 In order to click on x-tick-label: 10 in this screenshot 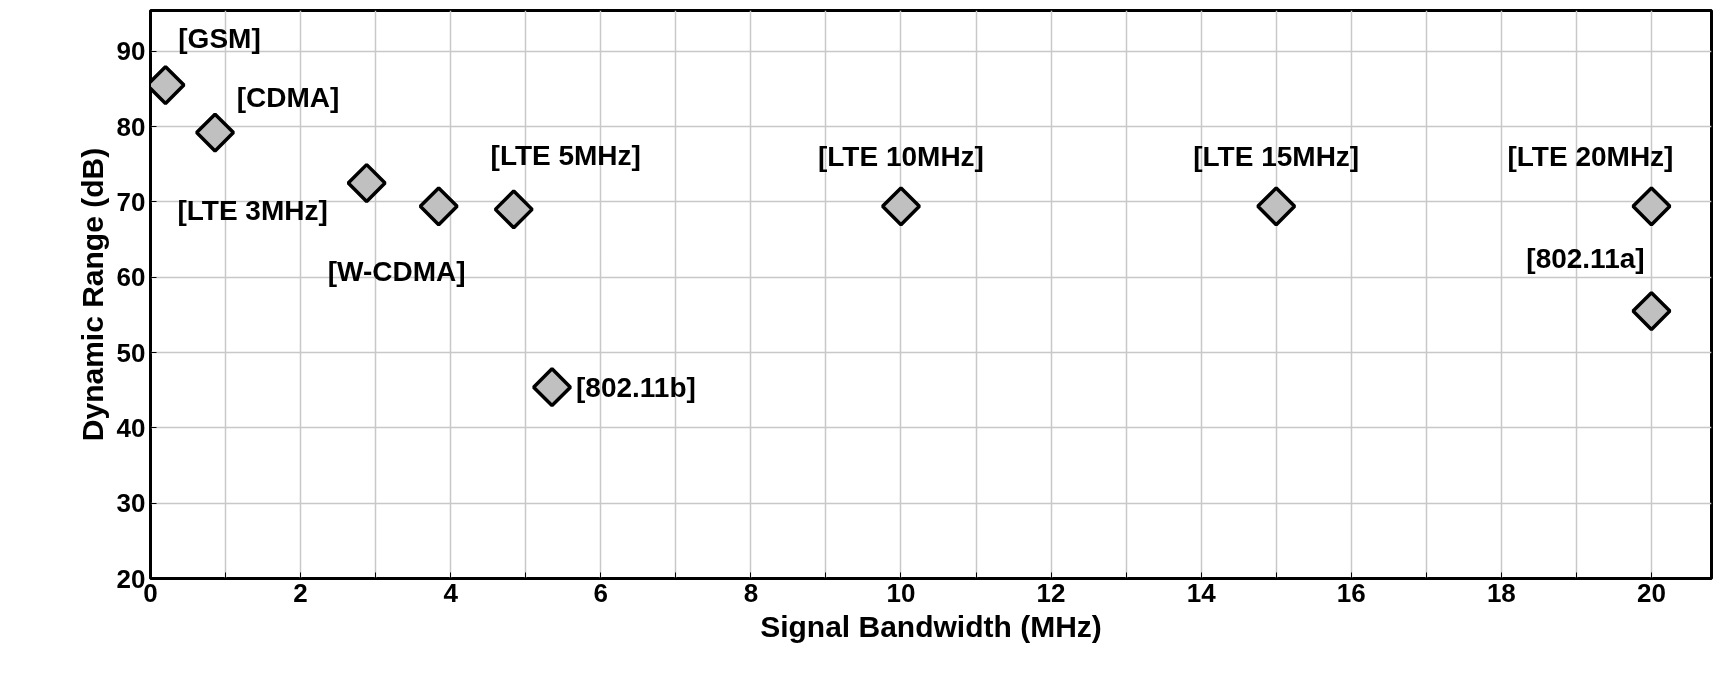, I will do `click(901, 592)`.